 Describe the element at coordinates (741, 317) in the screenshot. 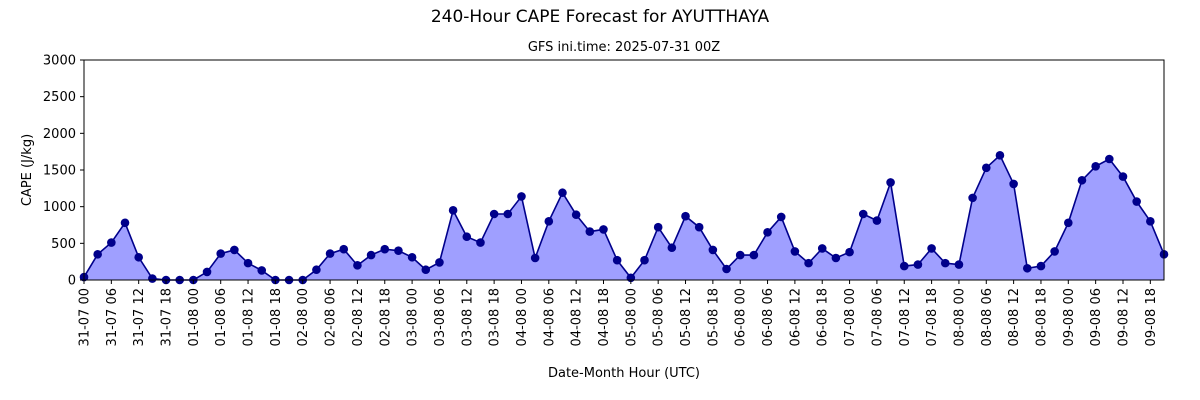

I see `x-tick-label: 06-08 00` at that location.